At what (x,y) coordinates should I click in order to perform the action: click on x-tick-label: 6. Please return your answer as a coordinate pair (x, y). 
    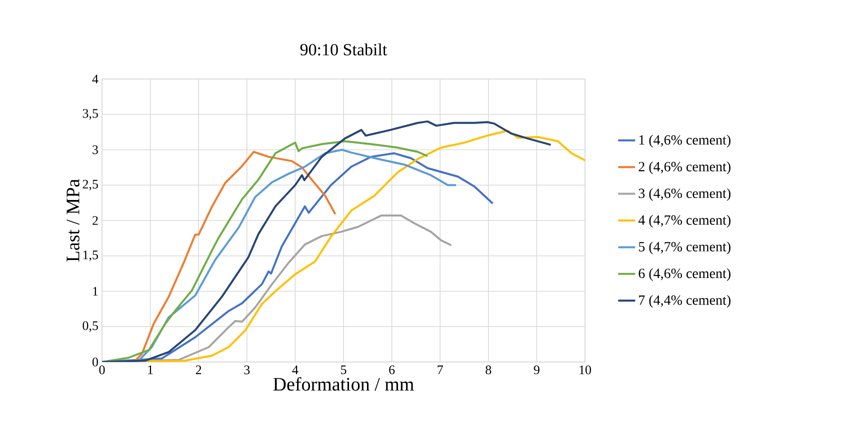
    Looking at the image, I should click on (392, 370).